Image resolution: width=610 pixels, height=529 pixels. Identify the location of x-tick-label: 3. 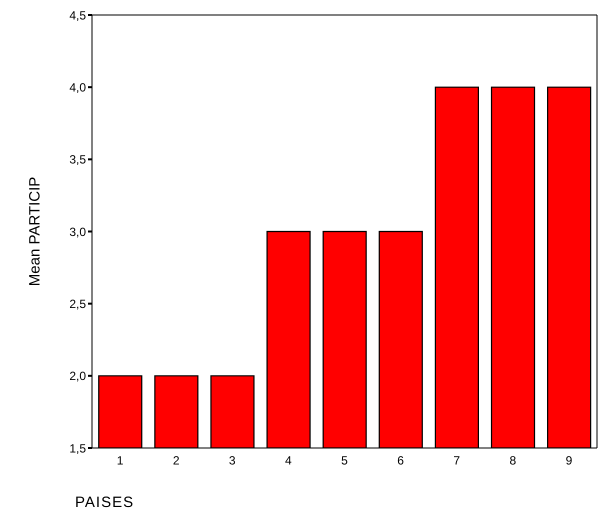
(232, 461).